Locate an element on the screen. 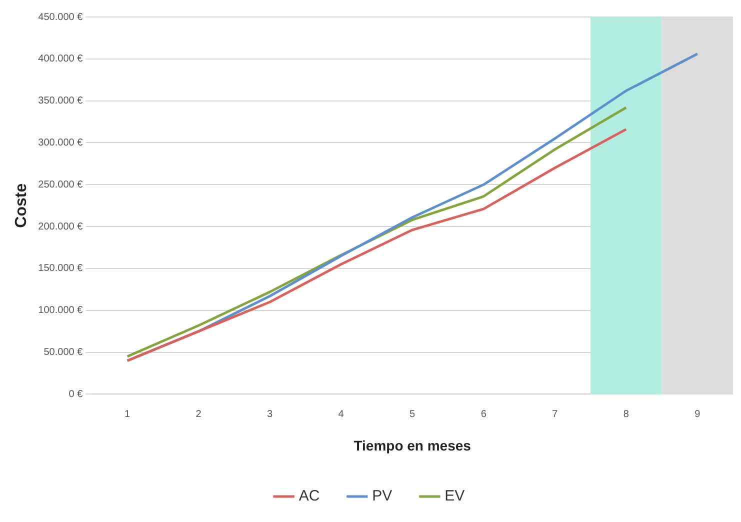  x-tick-label: 4 is located at coordinates (341, 414).